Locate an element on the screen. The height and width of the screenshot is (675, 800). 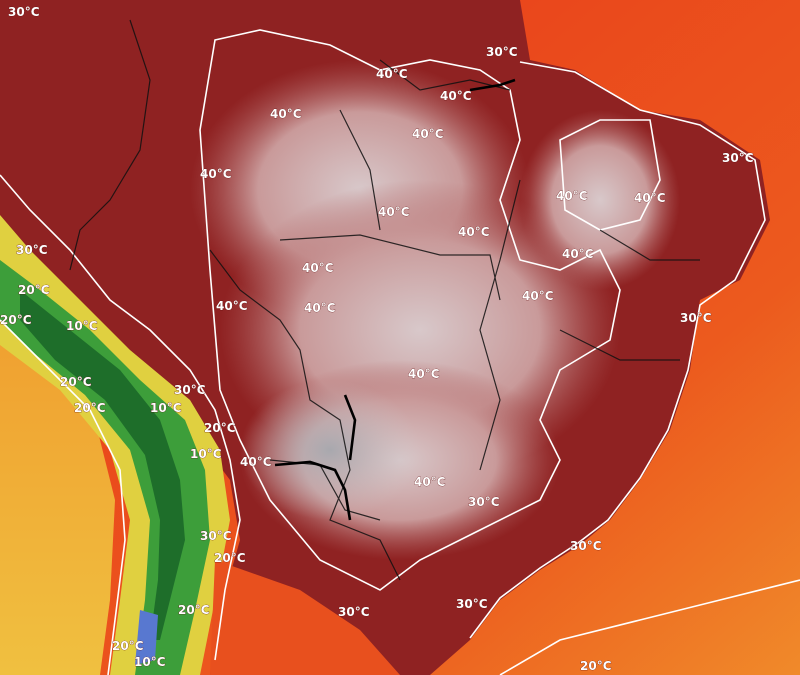
contour-40-east is located at coordinates (610, 175).